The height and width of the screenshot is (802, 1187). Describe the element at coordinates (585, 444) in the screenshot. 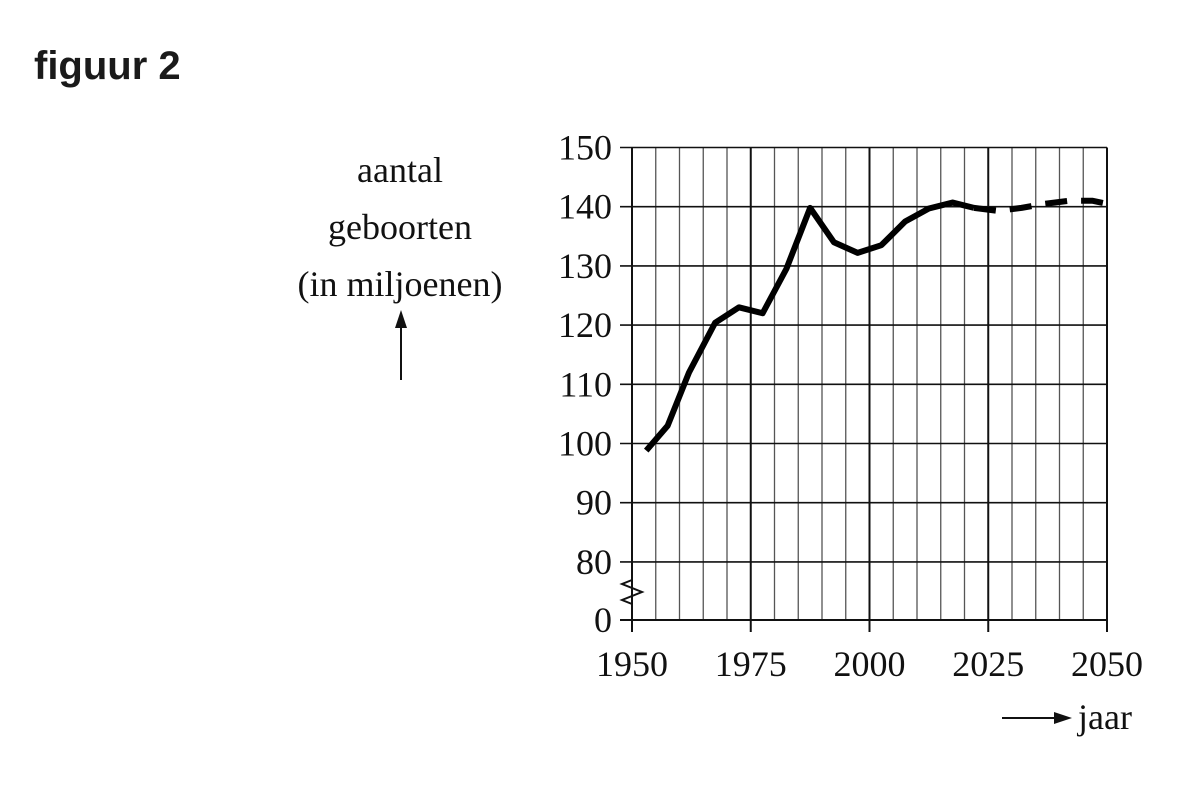

I see `y-tick-label: 100` at that location.